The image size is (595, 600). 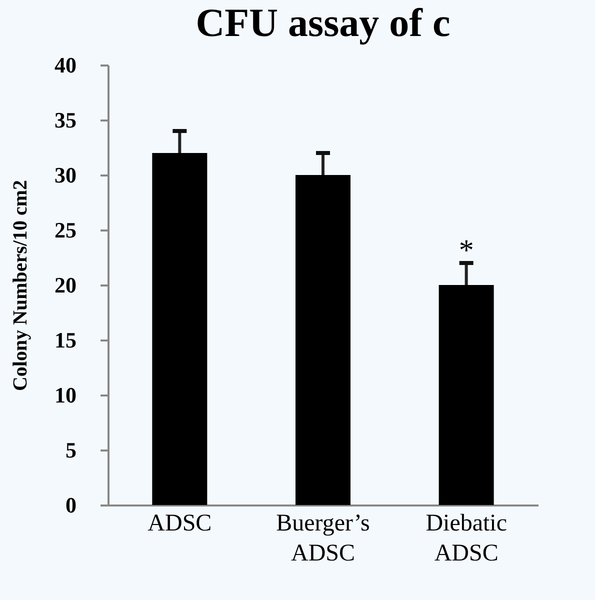 I want to click on y-tick-label: 15, so click(x=65, y=340).